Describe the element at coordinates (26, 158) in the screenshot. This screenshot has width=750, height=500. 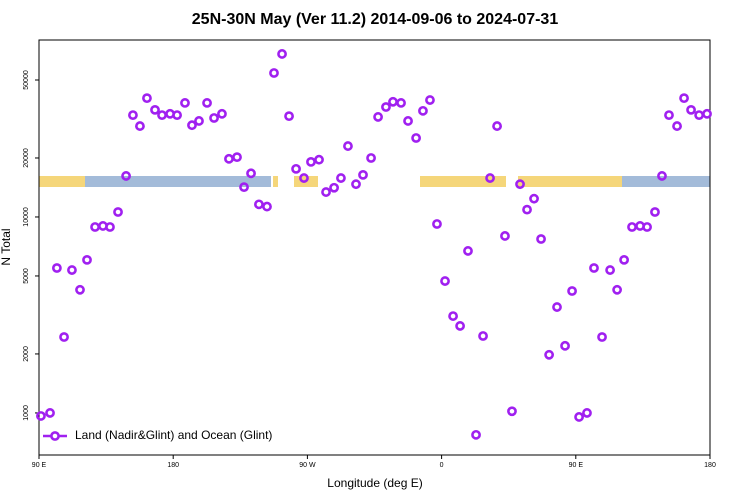
I see `y-tick-label: 20000` at that location.